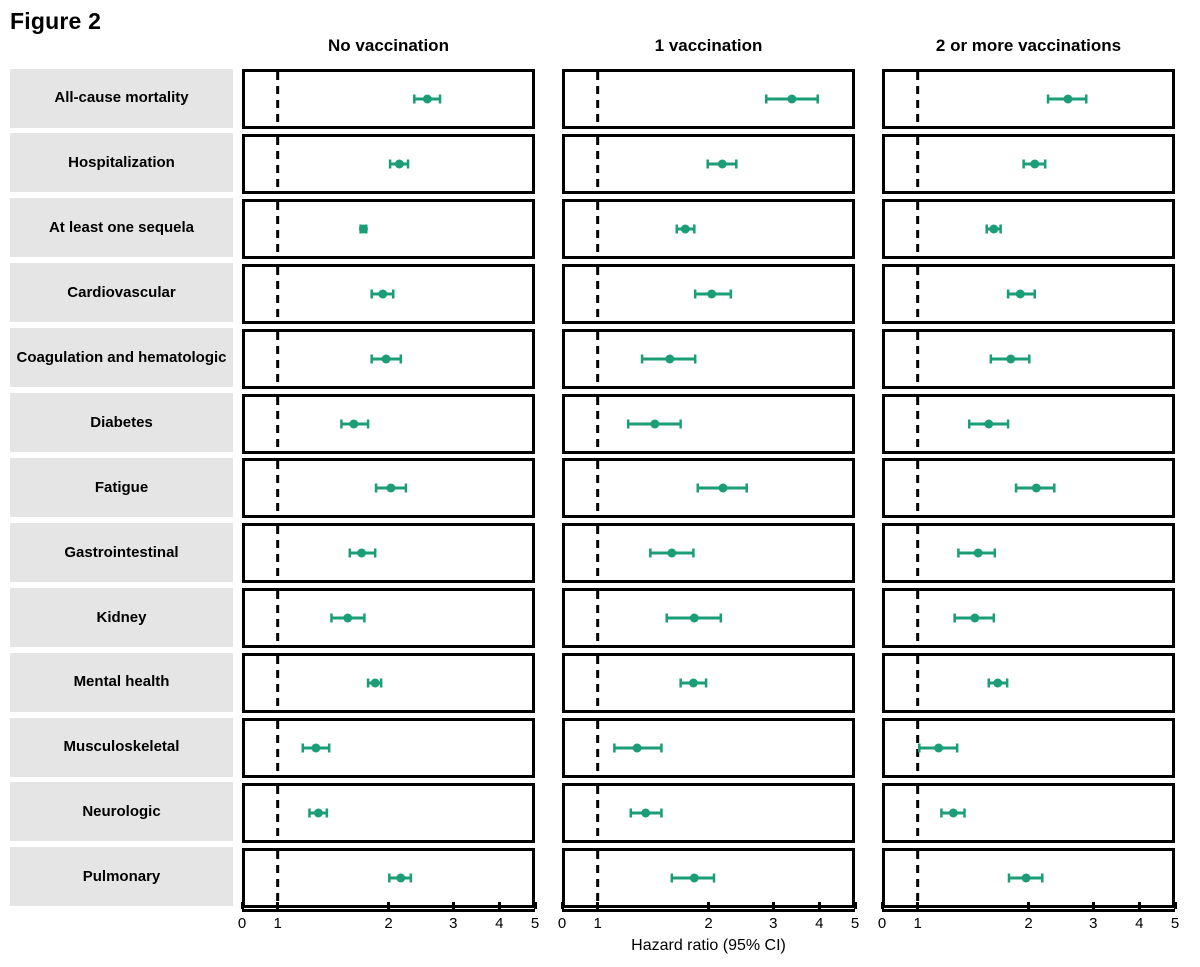  What do you see at coordinates (121, 487) in the screenshot?
I see `row-label: Fatigue` at bounding box center [121, 487].